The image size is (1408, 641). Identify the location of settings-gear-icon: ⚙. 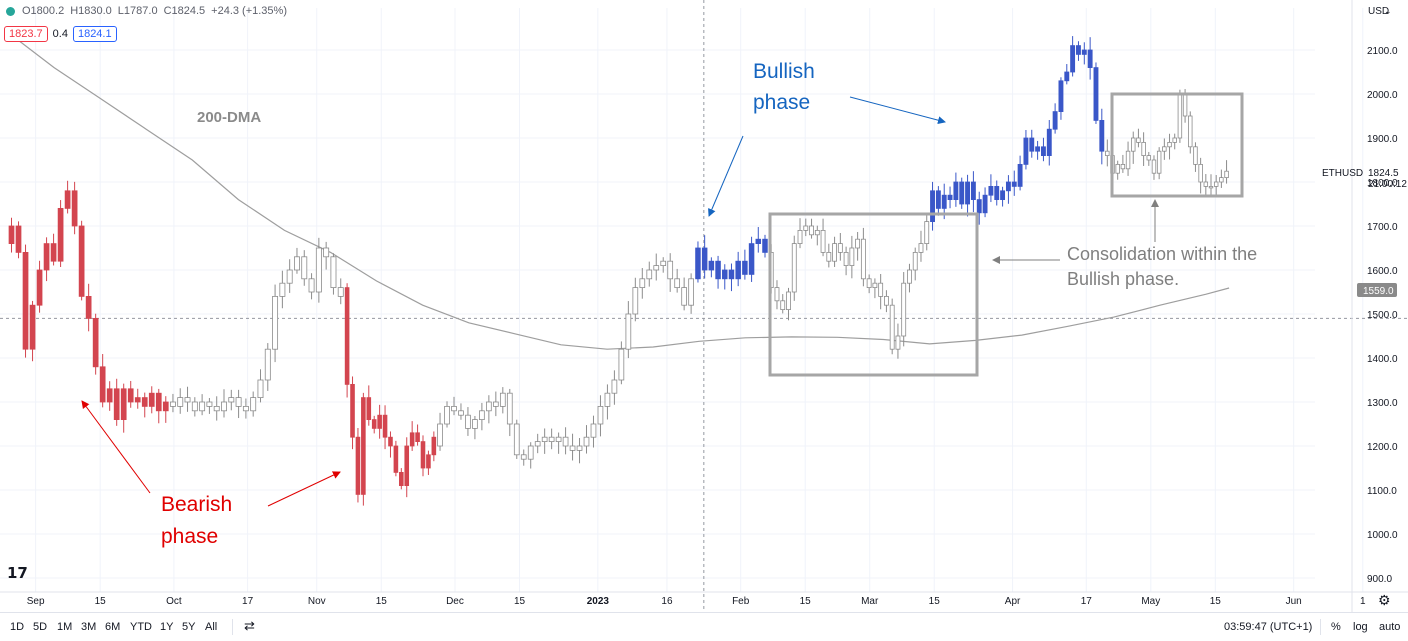
(1384, 600).